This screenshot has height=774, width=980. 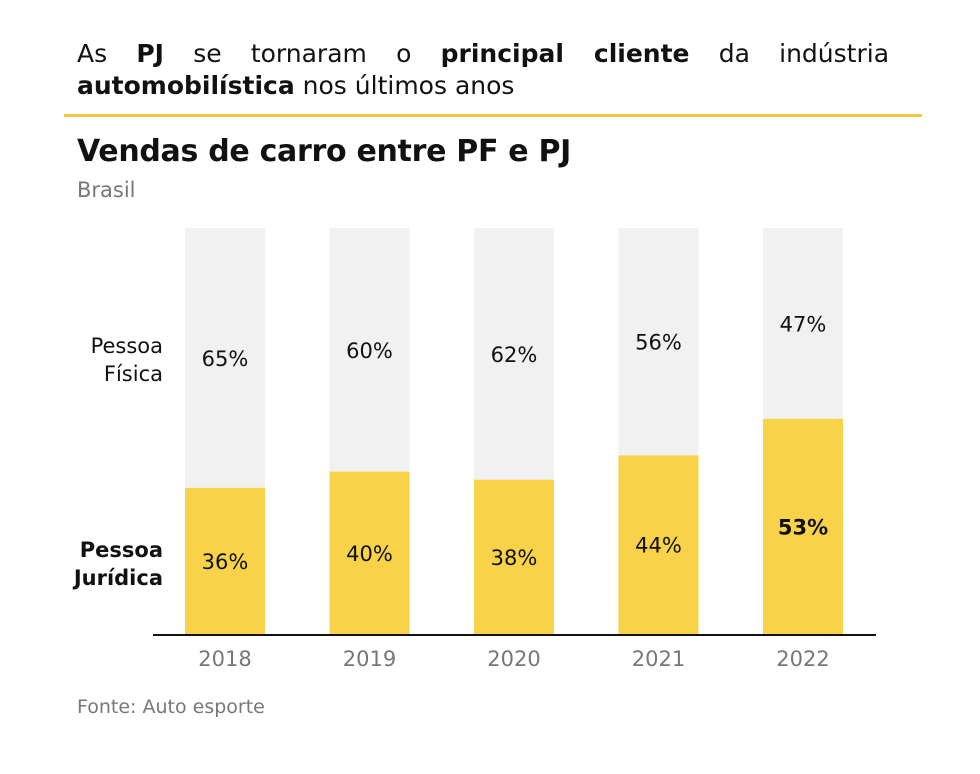 What do you see at coordinates (565, 53) in the screenshot?
I see `headline-bold-principal-cliente: principal cliente` at bounding box center [565, 53].